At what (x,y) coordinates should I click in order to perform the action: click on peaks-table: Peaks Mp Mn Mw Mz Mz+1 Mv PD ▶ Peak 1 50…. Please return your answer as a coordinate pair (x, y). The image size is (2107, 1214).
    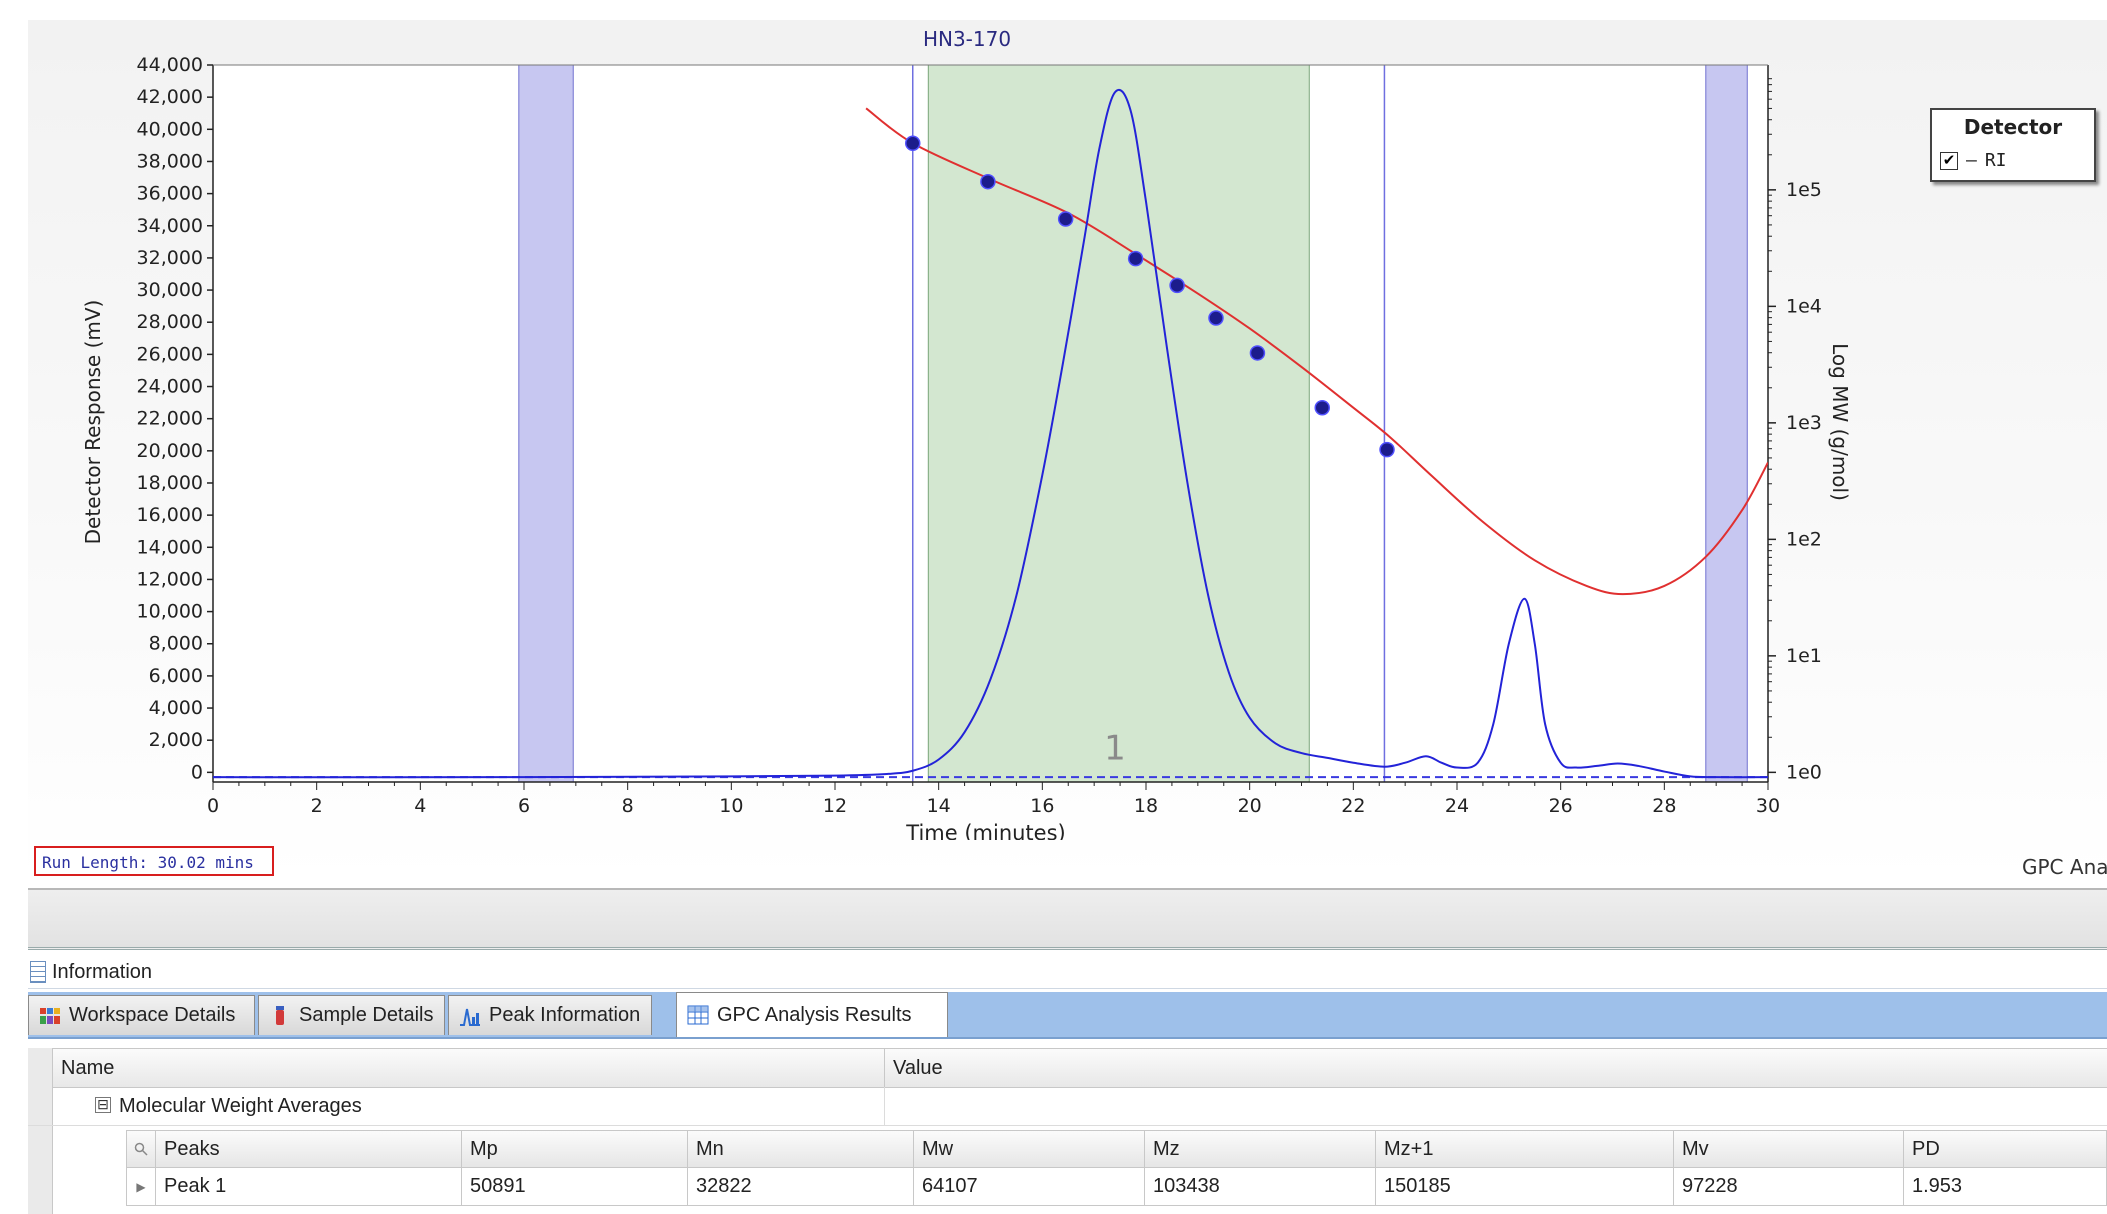
    Looking at the image, I should click on (1116, 1172).